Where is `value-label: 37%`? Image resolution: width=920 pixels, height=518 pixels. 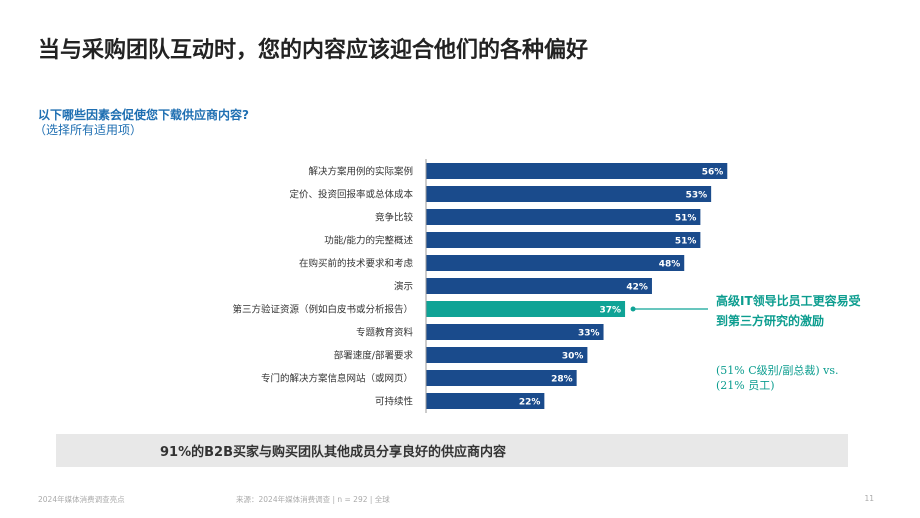 value-label: 37% is located at coordinates (611, 311).